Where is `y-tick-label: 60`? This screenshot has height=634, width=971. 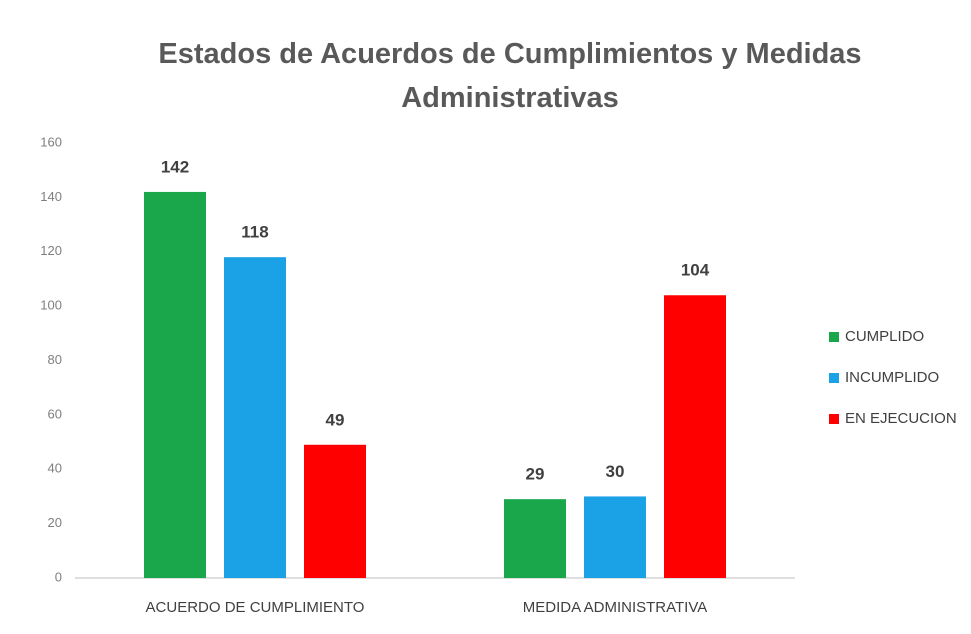 y-tick-label: 60 is located at coordinates (55, 413).